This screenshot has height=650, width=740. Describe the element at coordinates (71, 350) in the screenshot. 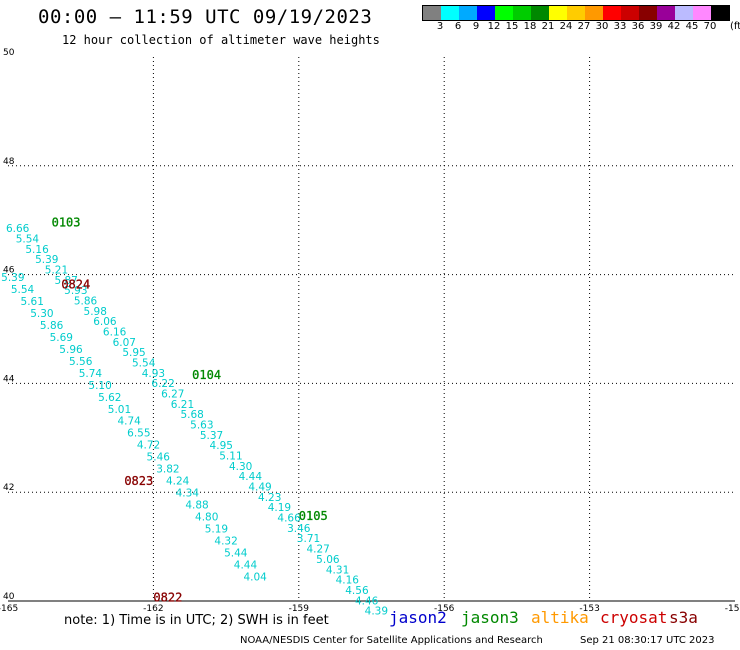

I see `wave-height-value: 5.96` at that location.